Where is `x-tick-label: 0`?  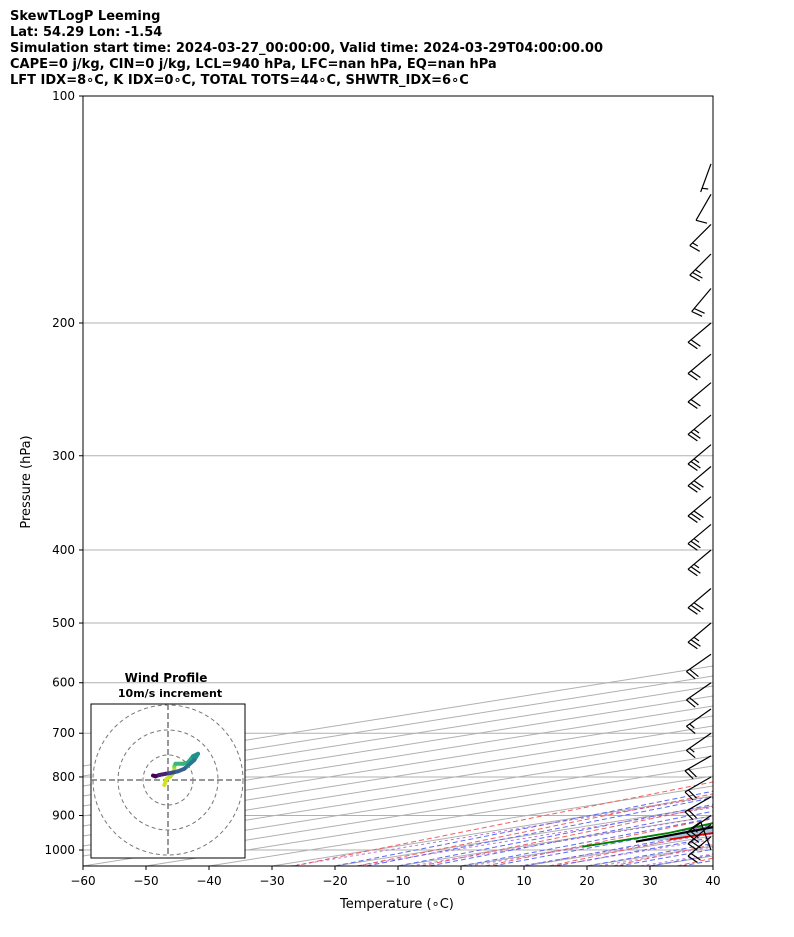 x-tick-label: 0 is located at coordinates (461, 881).